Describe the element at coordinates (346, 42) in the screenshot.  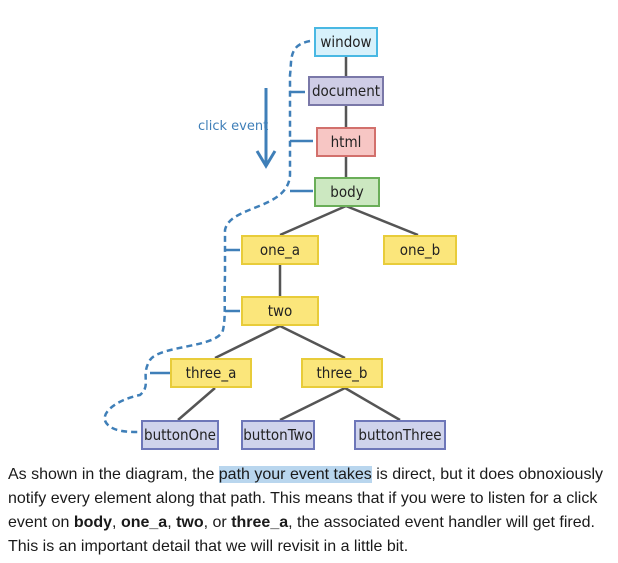
I see `node-window: window` at that location.